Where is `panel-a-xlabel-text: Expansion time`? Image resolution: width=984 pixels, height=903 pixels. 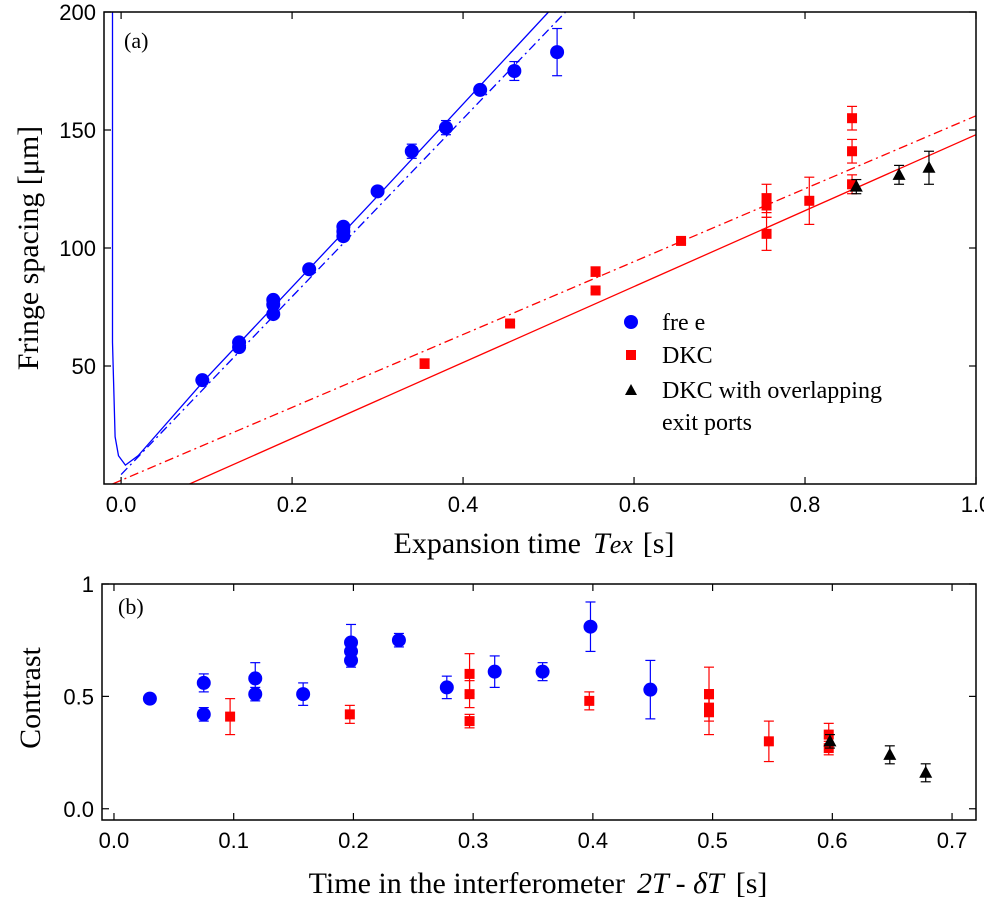 panel-a-xlabel-text: Expansion time is located at coordinates (487, 543).